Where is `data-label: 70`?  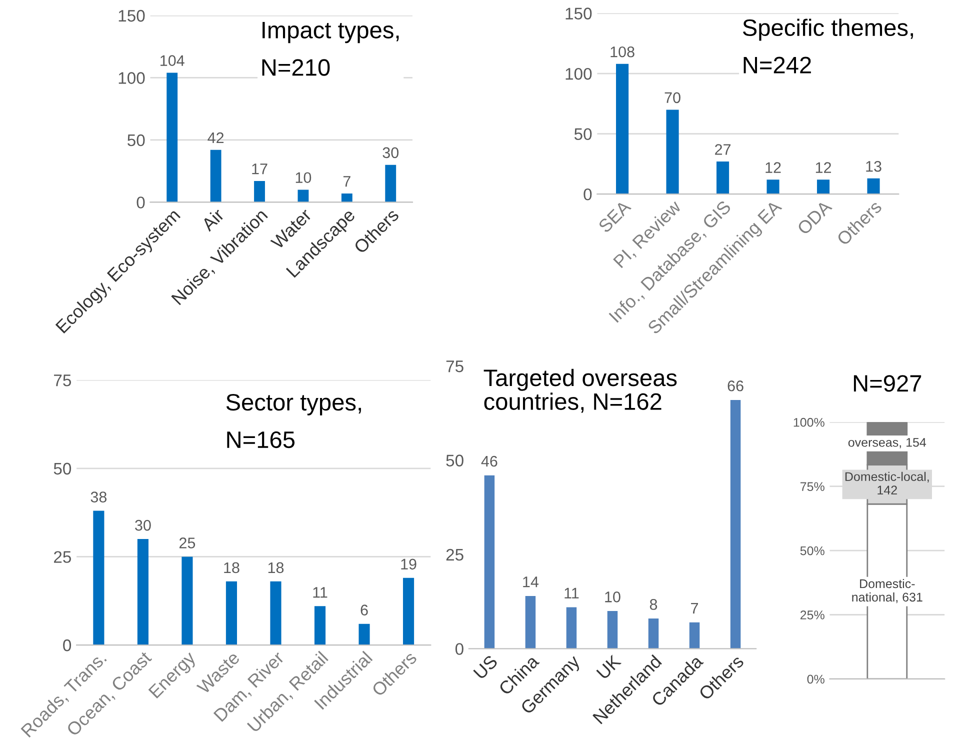
data-label: 70 is located at coordinates (672, 98).